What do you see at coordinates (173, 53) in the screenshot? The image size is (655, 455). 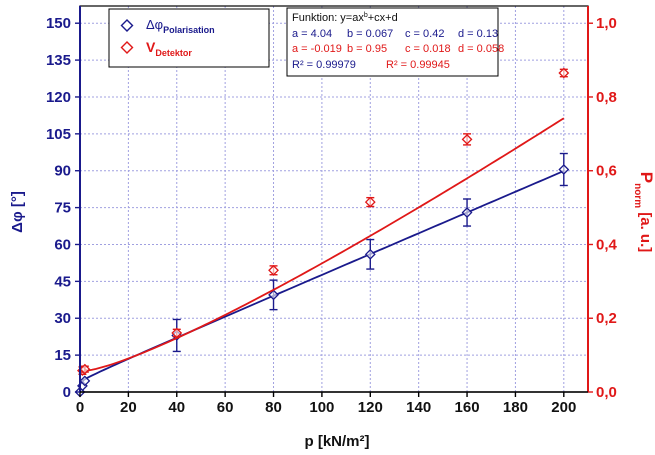 I see `legend-label-detektor-sub: Detektor` at bounding box center [173, 53].